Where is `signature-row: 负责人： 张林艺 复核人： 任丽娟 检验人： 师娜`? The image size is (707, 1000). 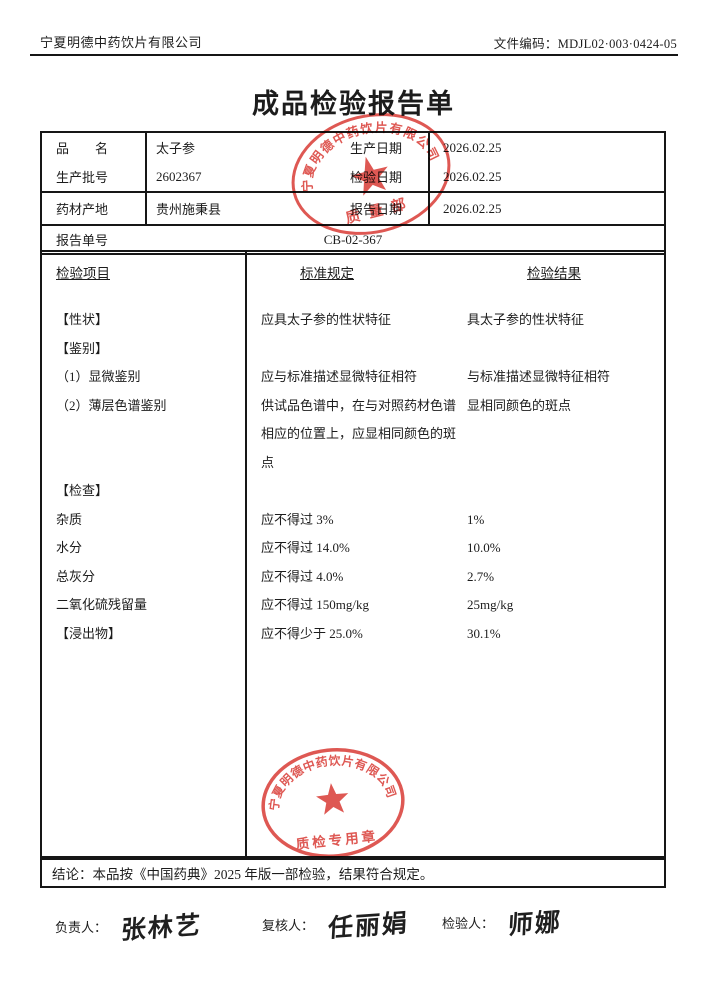 signature-row: 负责人： 张林艺 复核人： 任丽娟 检验人： 师娜 is located at coordinates (360, 926).